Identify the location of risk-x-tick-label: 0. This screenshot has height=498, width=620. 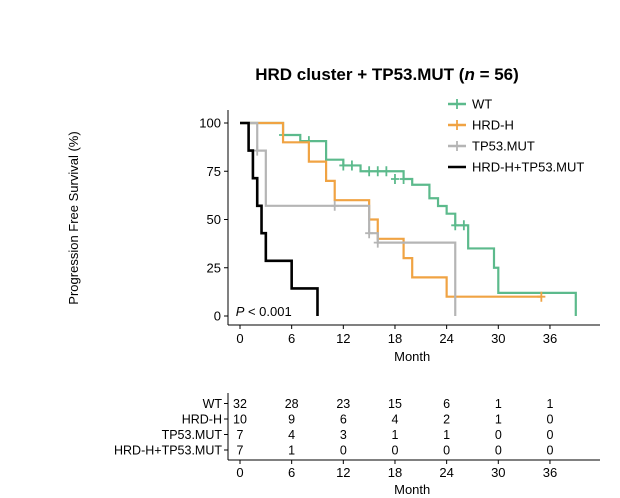
(239, 472).